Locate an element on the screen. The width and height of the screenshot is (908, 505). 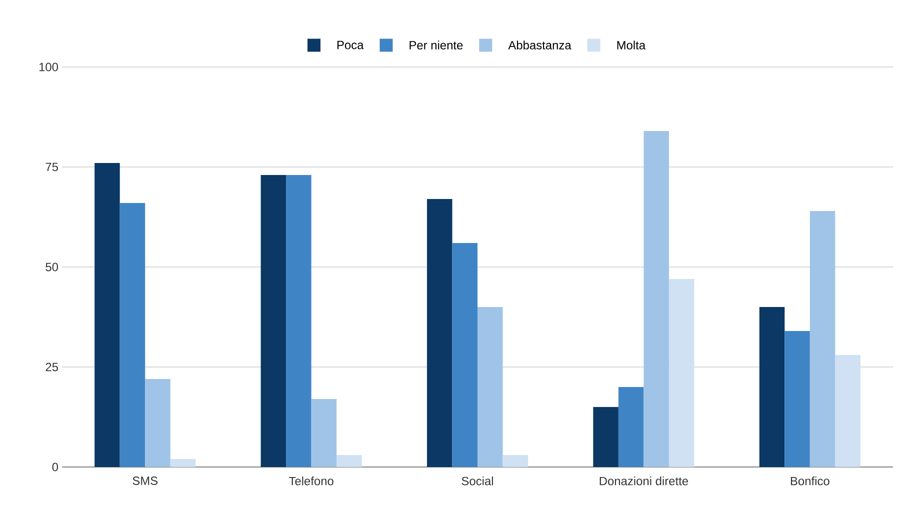
y-tick-label: 25 is located at coordinates (52, 367).